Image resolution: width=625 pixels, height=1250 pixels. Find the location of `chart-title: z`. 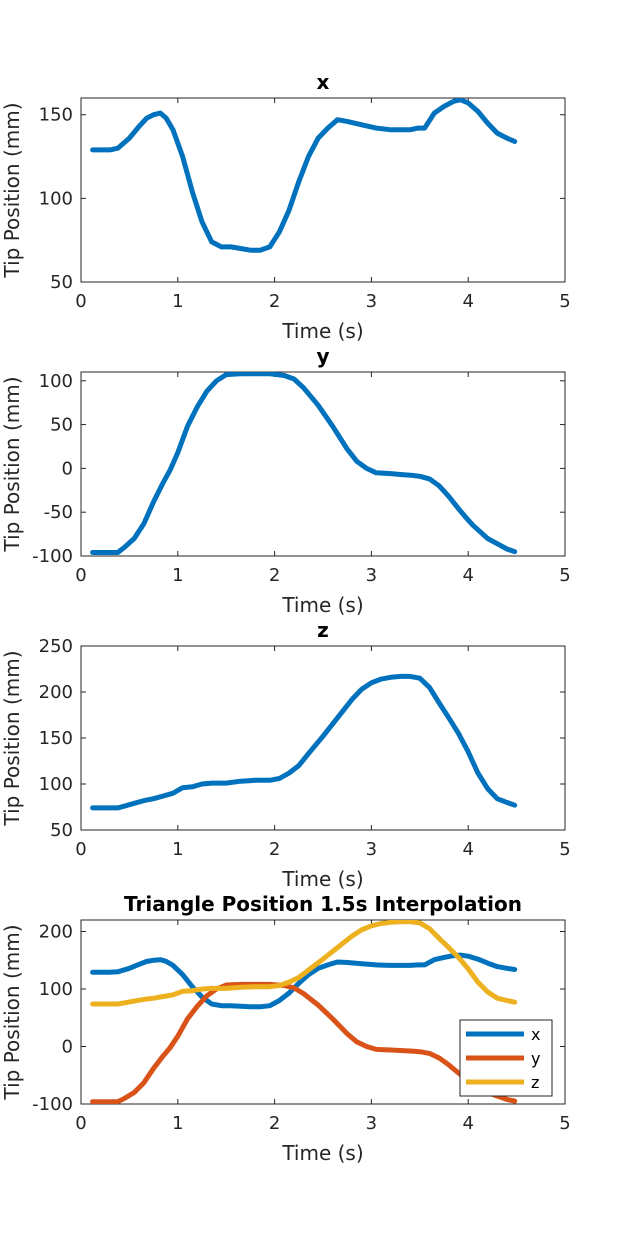

chart-title: z is located at coordinates (323, 630).